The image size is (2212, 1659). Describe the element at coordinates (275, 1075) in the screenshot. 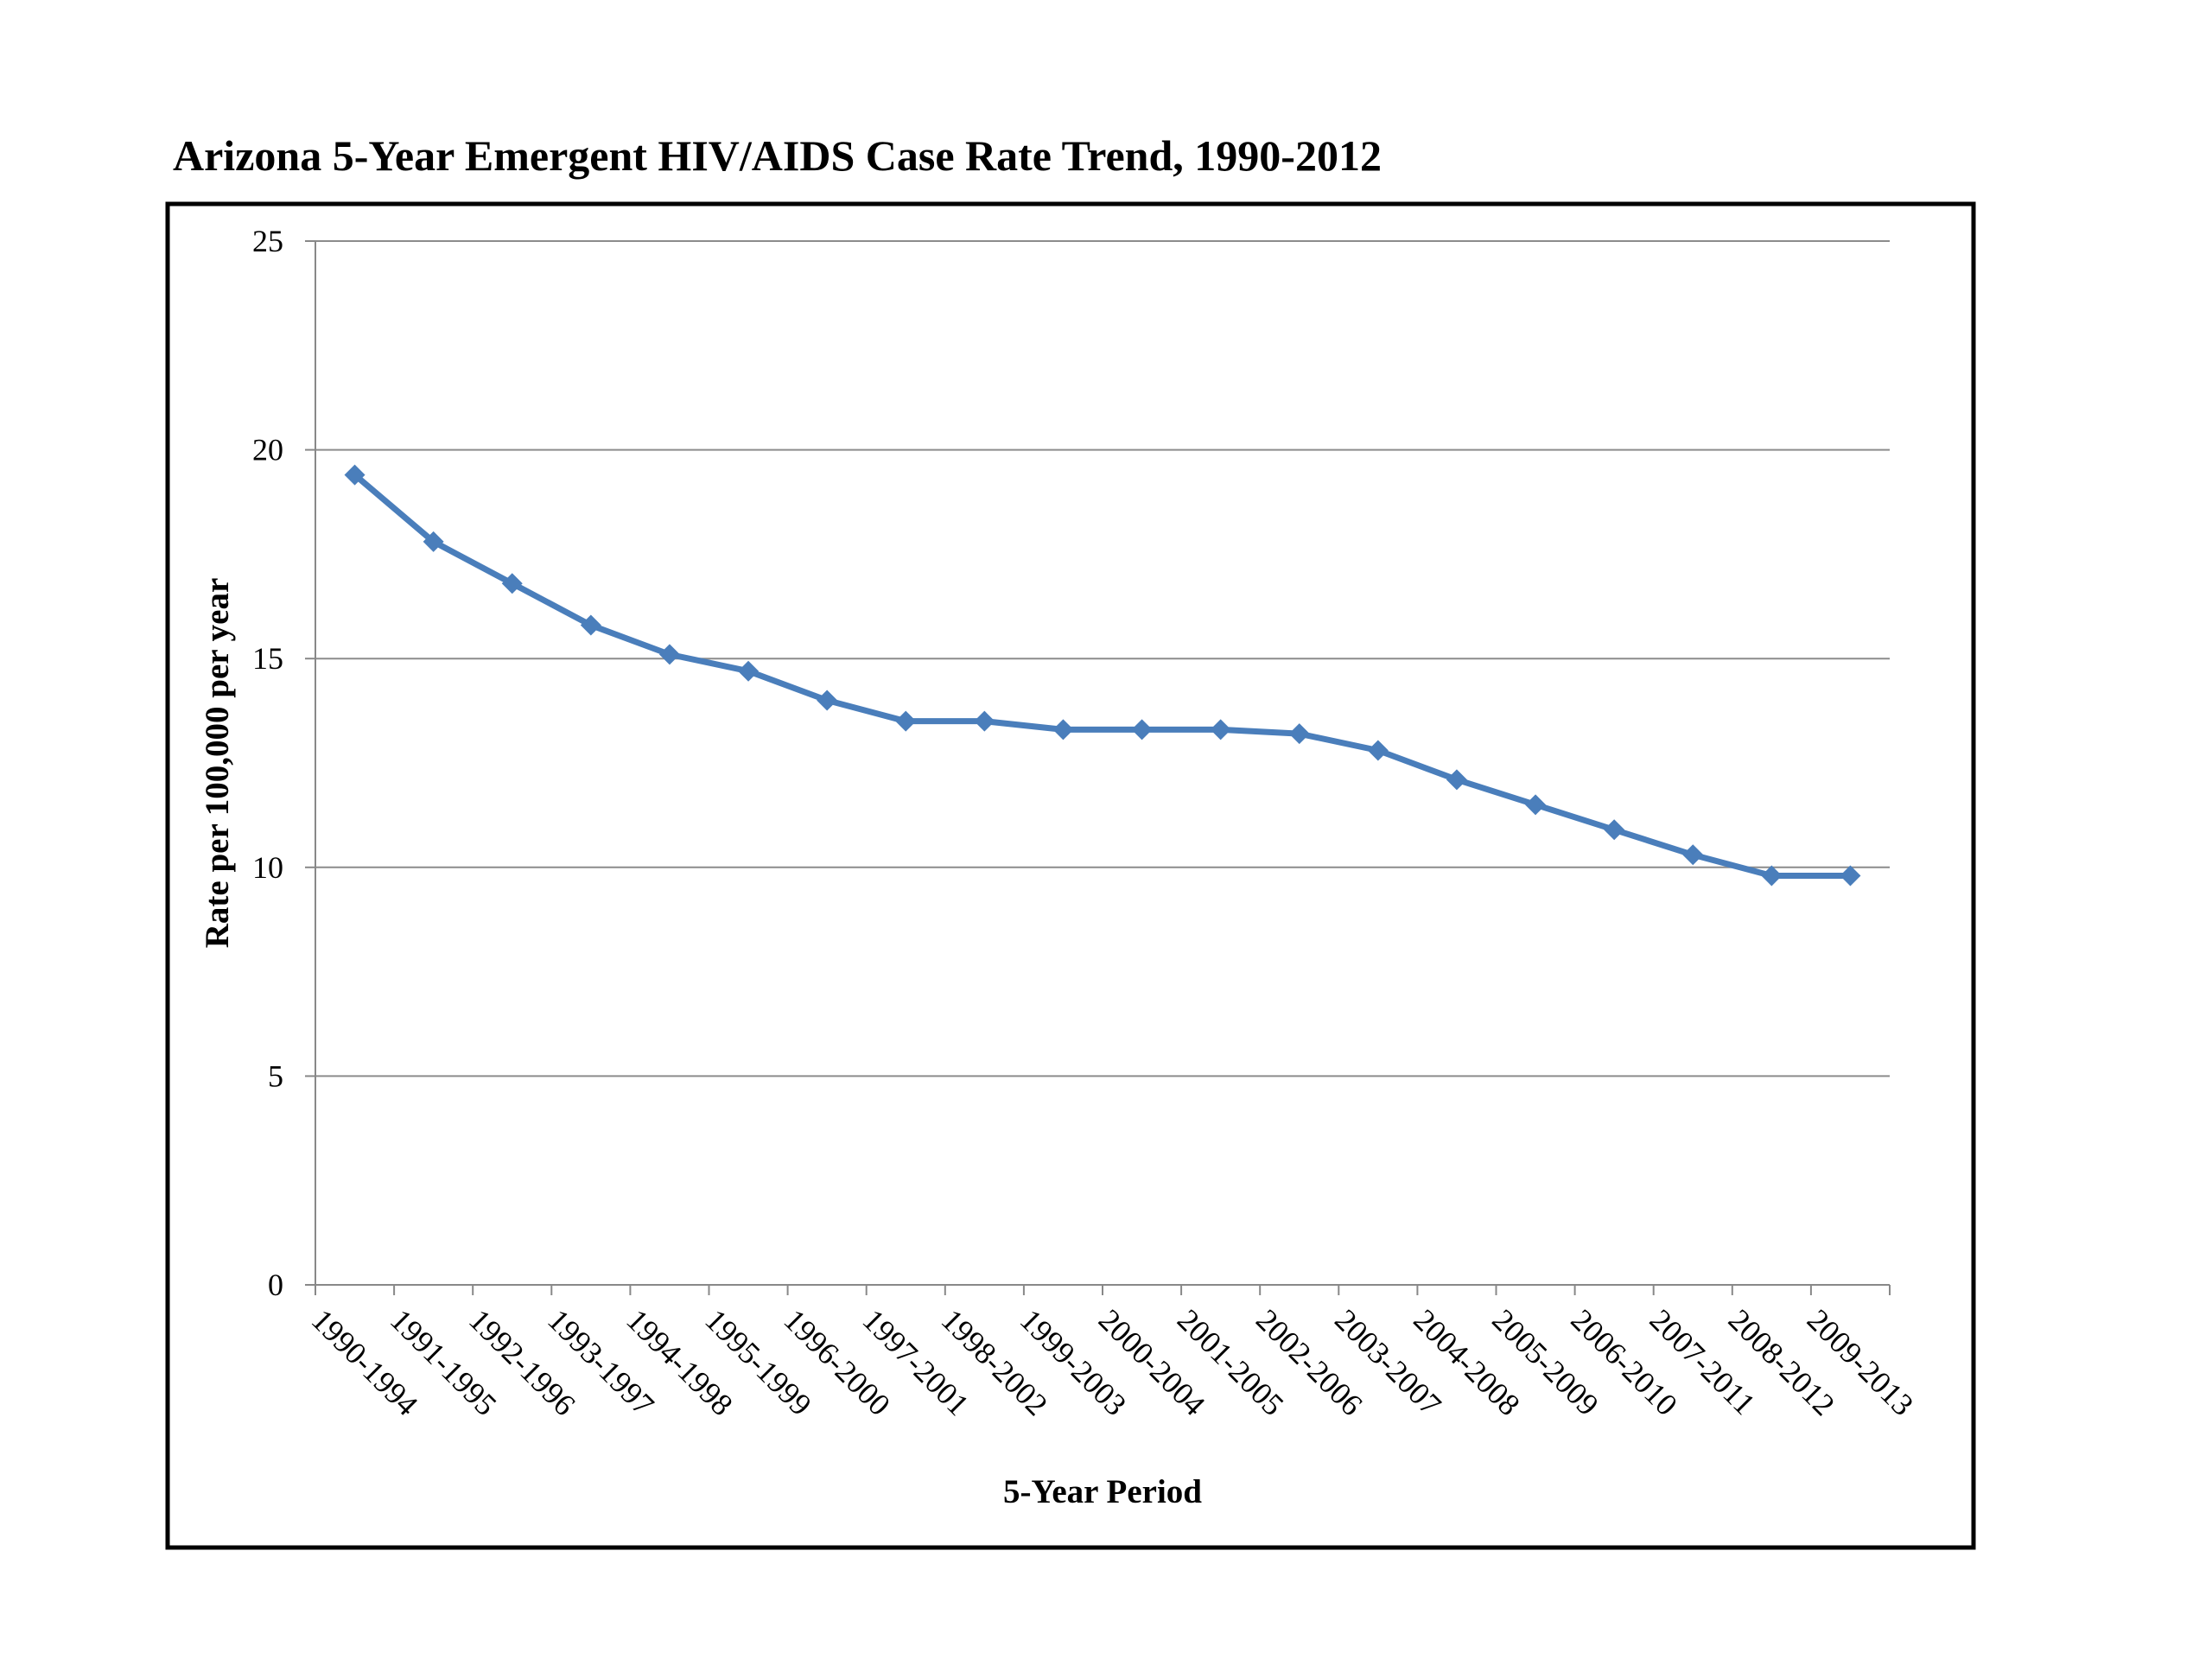

I see `y-tick-label: 5` at that location.